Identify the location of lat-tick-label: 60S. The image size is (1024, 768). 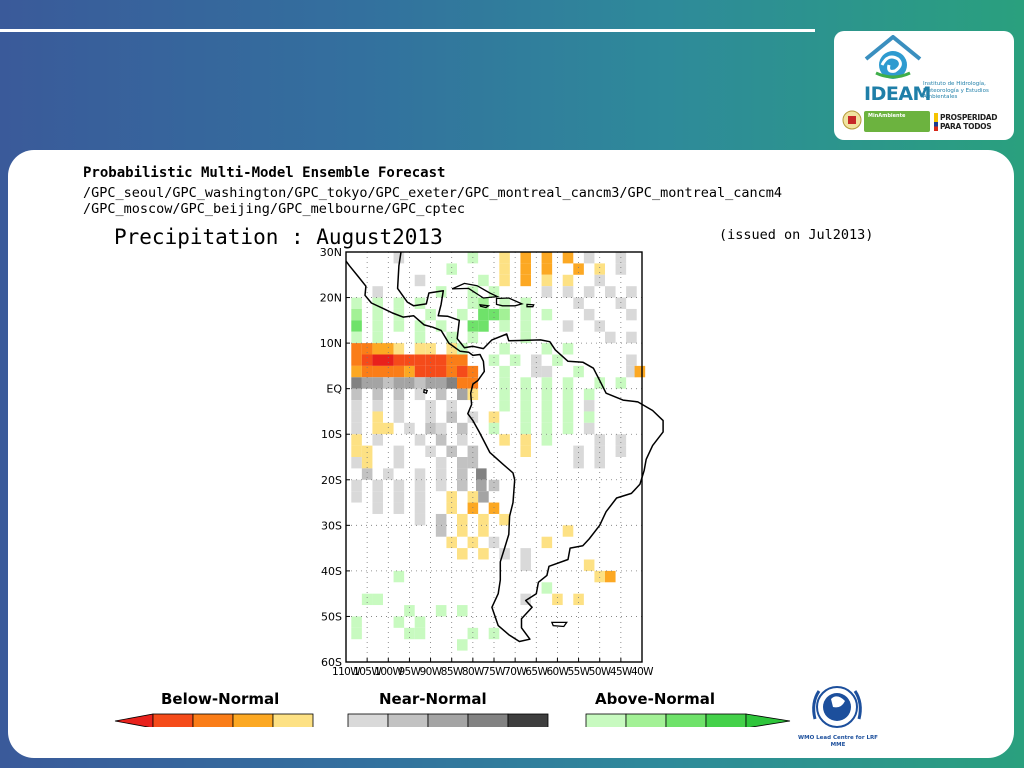
(331, 662).